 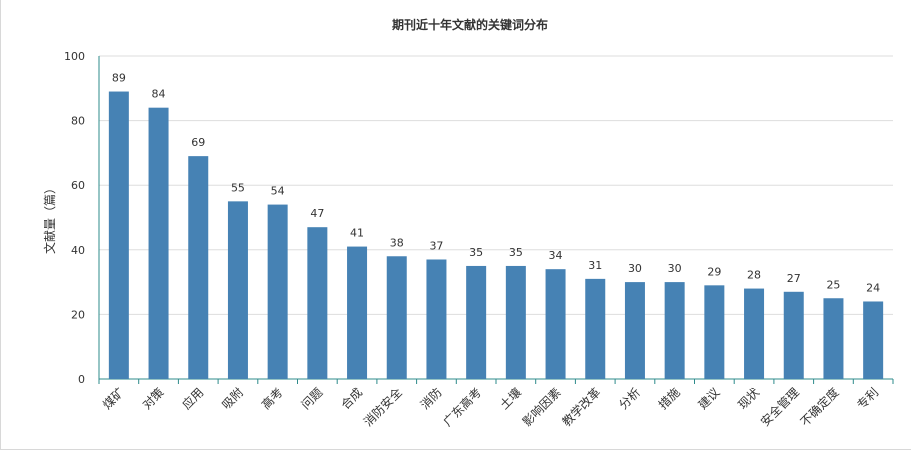 I want to click on x-tick-label: 教学改革, so click(x=581, y=407).